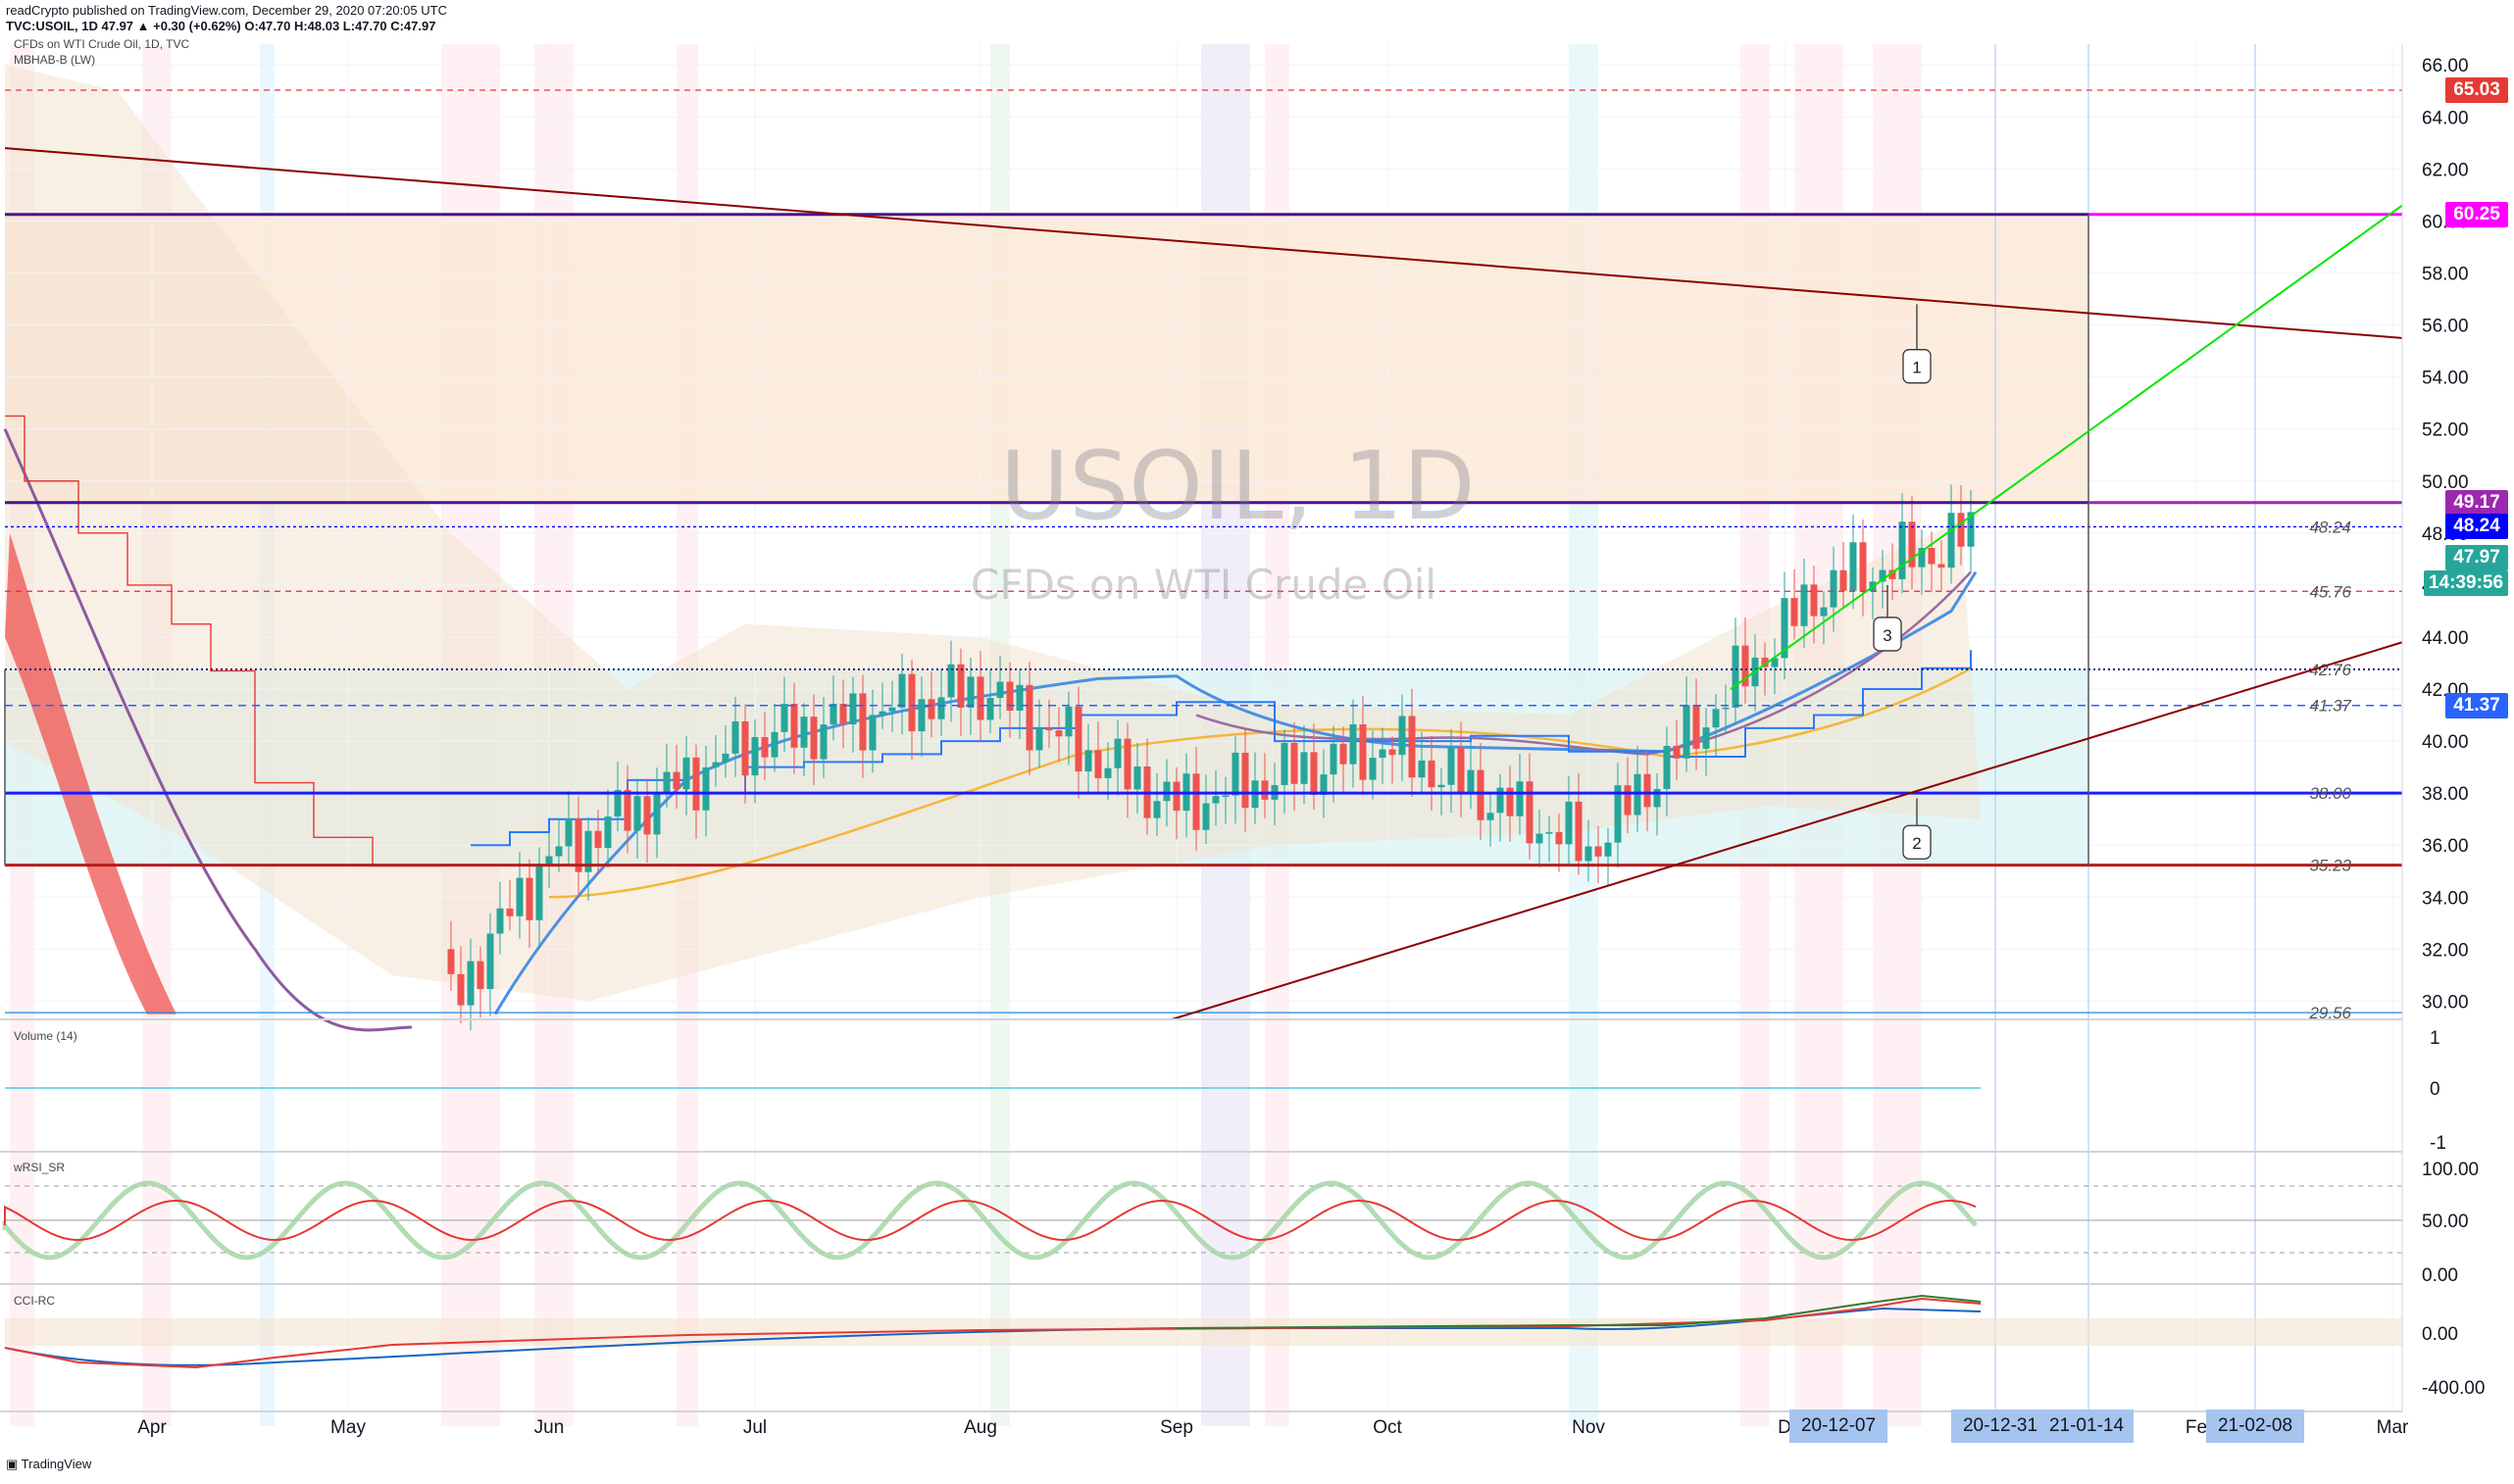 The width and height of the screenshot is (2514, 1484). Describe the element at coordinates (1584, 663) in the screenshot. I see `violet-ma` at that location.